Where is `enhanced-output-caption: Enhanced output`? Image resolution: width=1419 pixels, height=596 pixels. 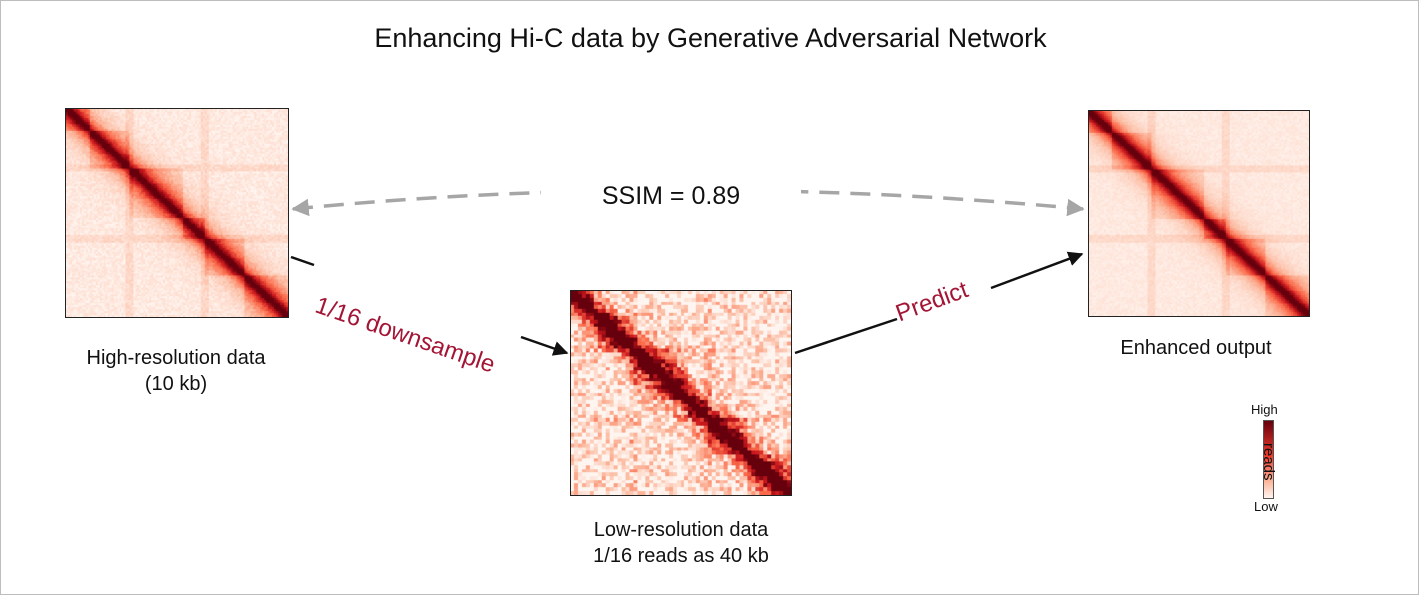 enhanced-output-caption: Enhanced output is located at coordinates (1196, 348).